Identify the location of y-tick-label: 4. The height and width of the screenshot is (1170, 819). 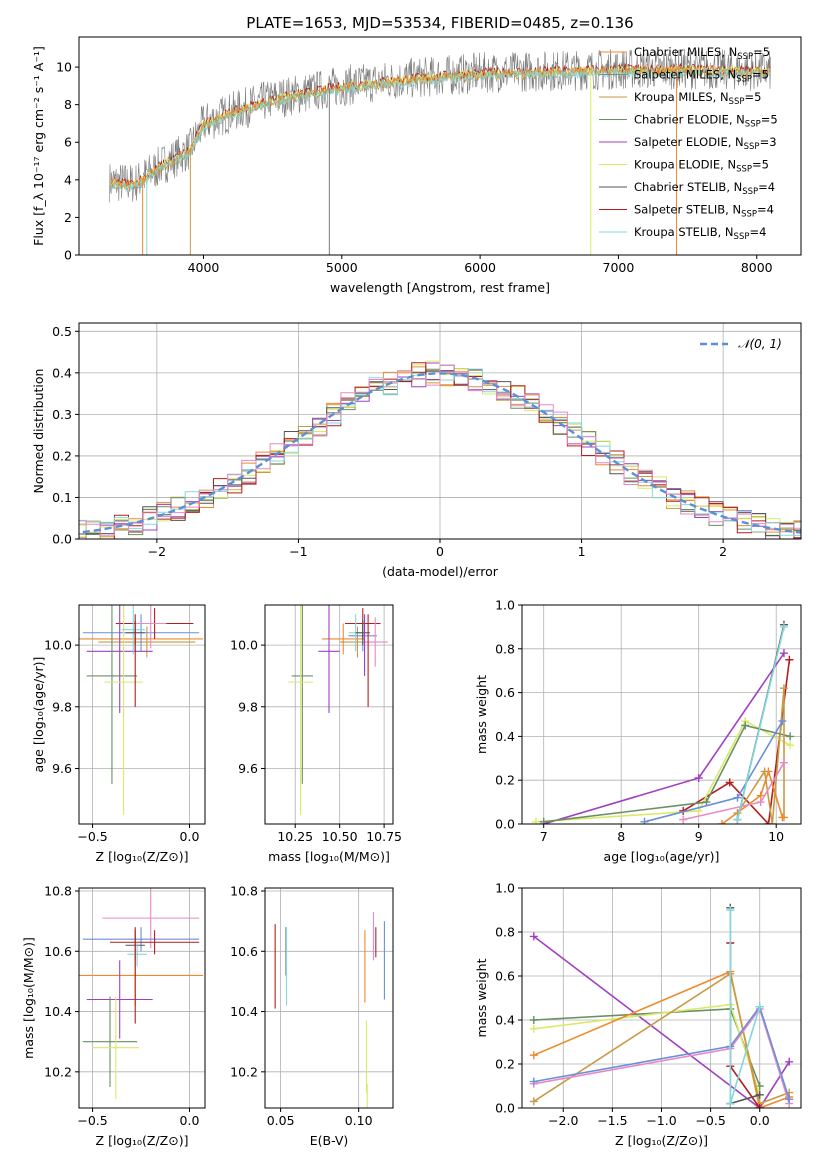
(68, 179).